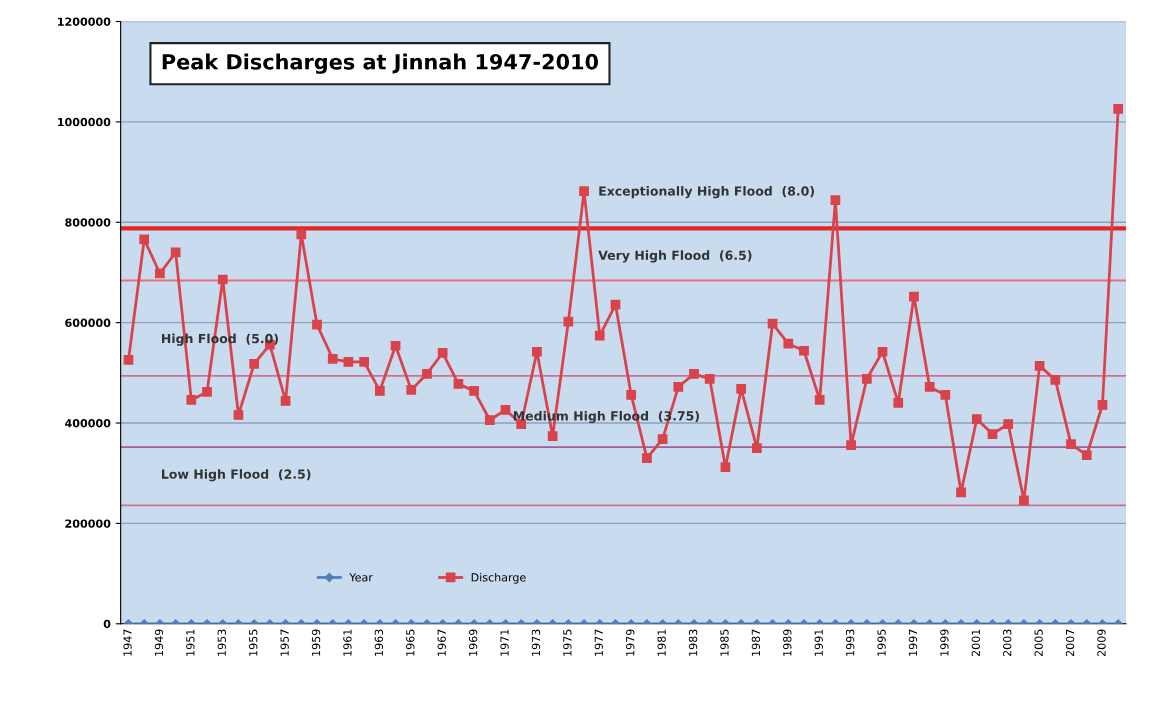  Describe the element at coordinates (944, 642) in the screenshot. I see `x-tick-label: 1999` at that location.